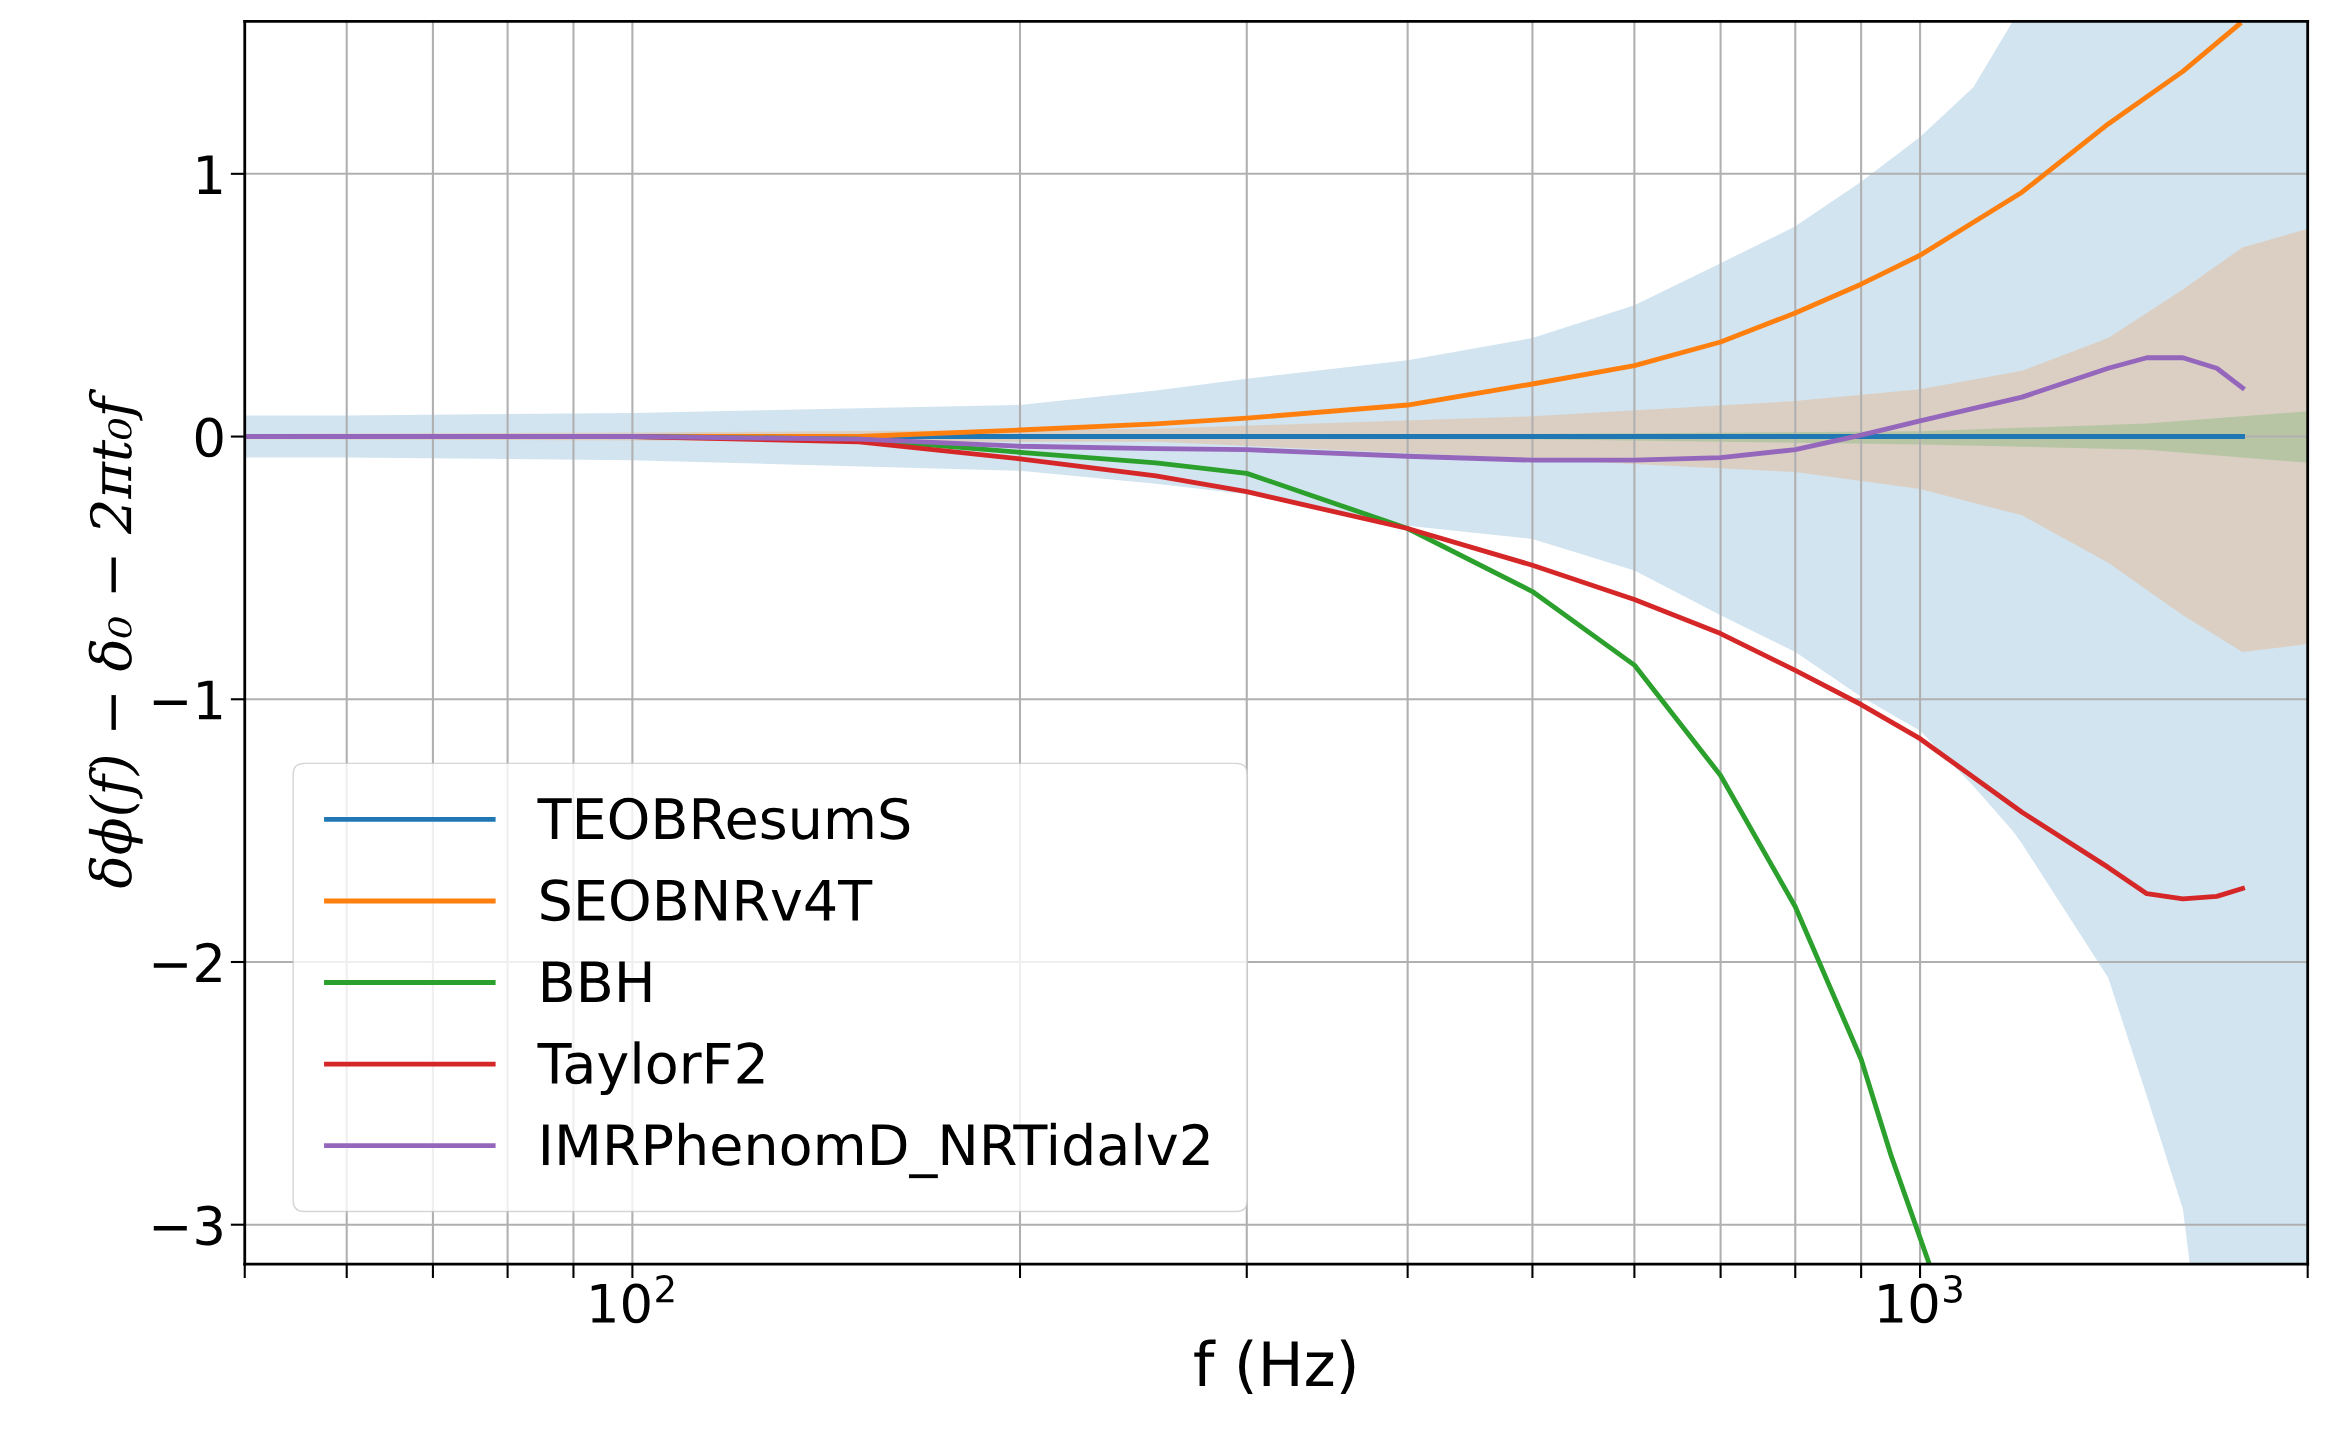 Image resolution: width=2331 pixels, height=1430 pixels. What do you see at coordinates (723, 818) in the screenshot?
I see `legend-label: TEOBResumS` at bounding box center [723, 818].